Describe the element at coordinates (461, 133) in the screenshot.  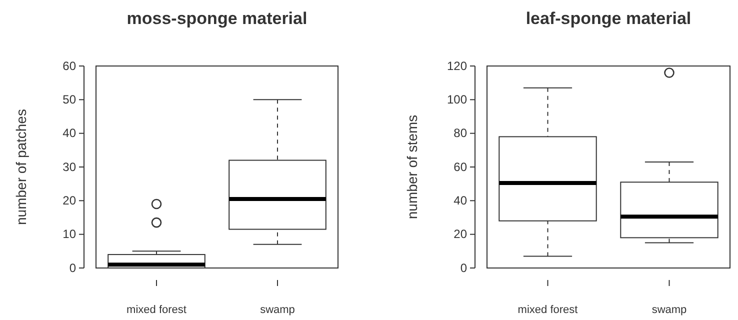
I see `y-tick-label: 80` at that location.